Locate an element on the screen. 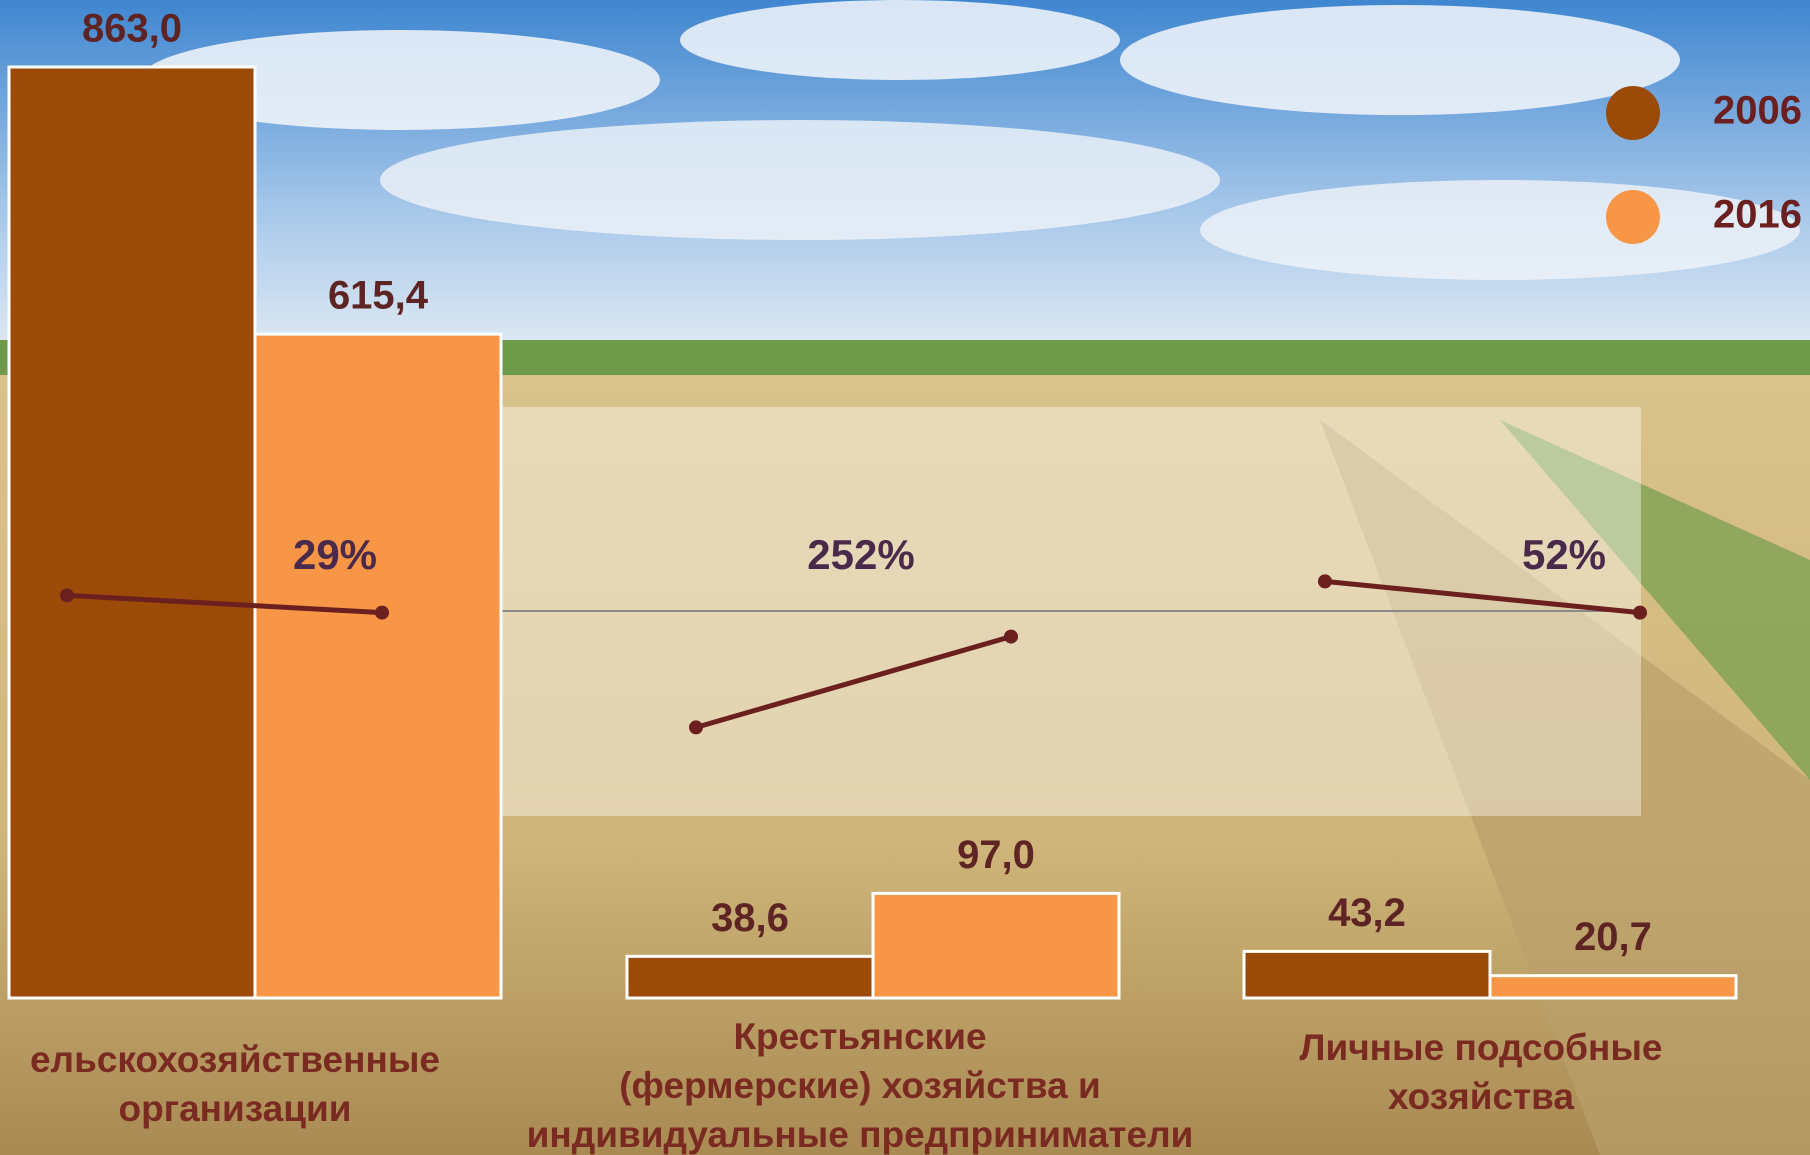 This screenshot has height=1155, width=1810. change-label: 52% is located at coordinates (1564, 554).